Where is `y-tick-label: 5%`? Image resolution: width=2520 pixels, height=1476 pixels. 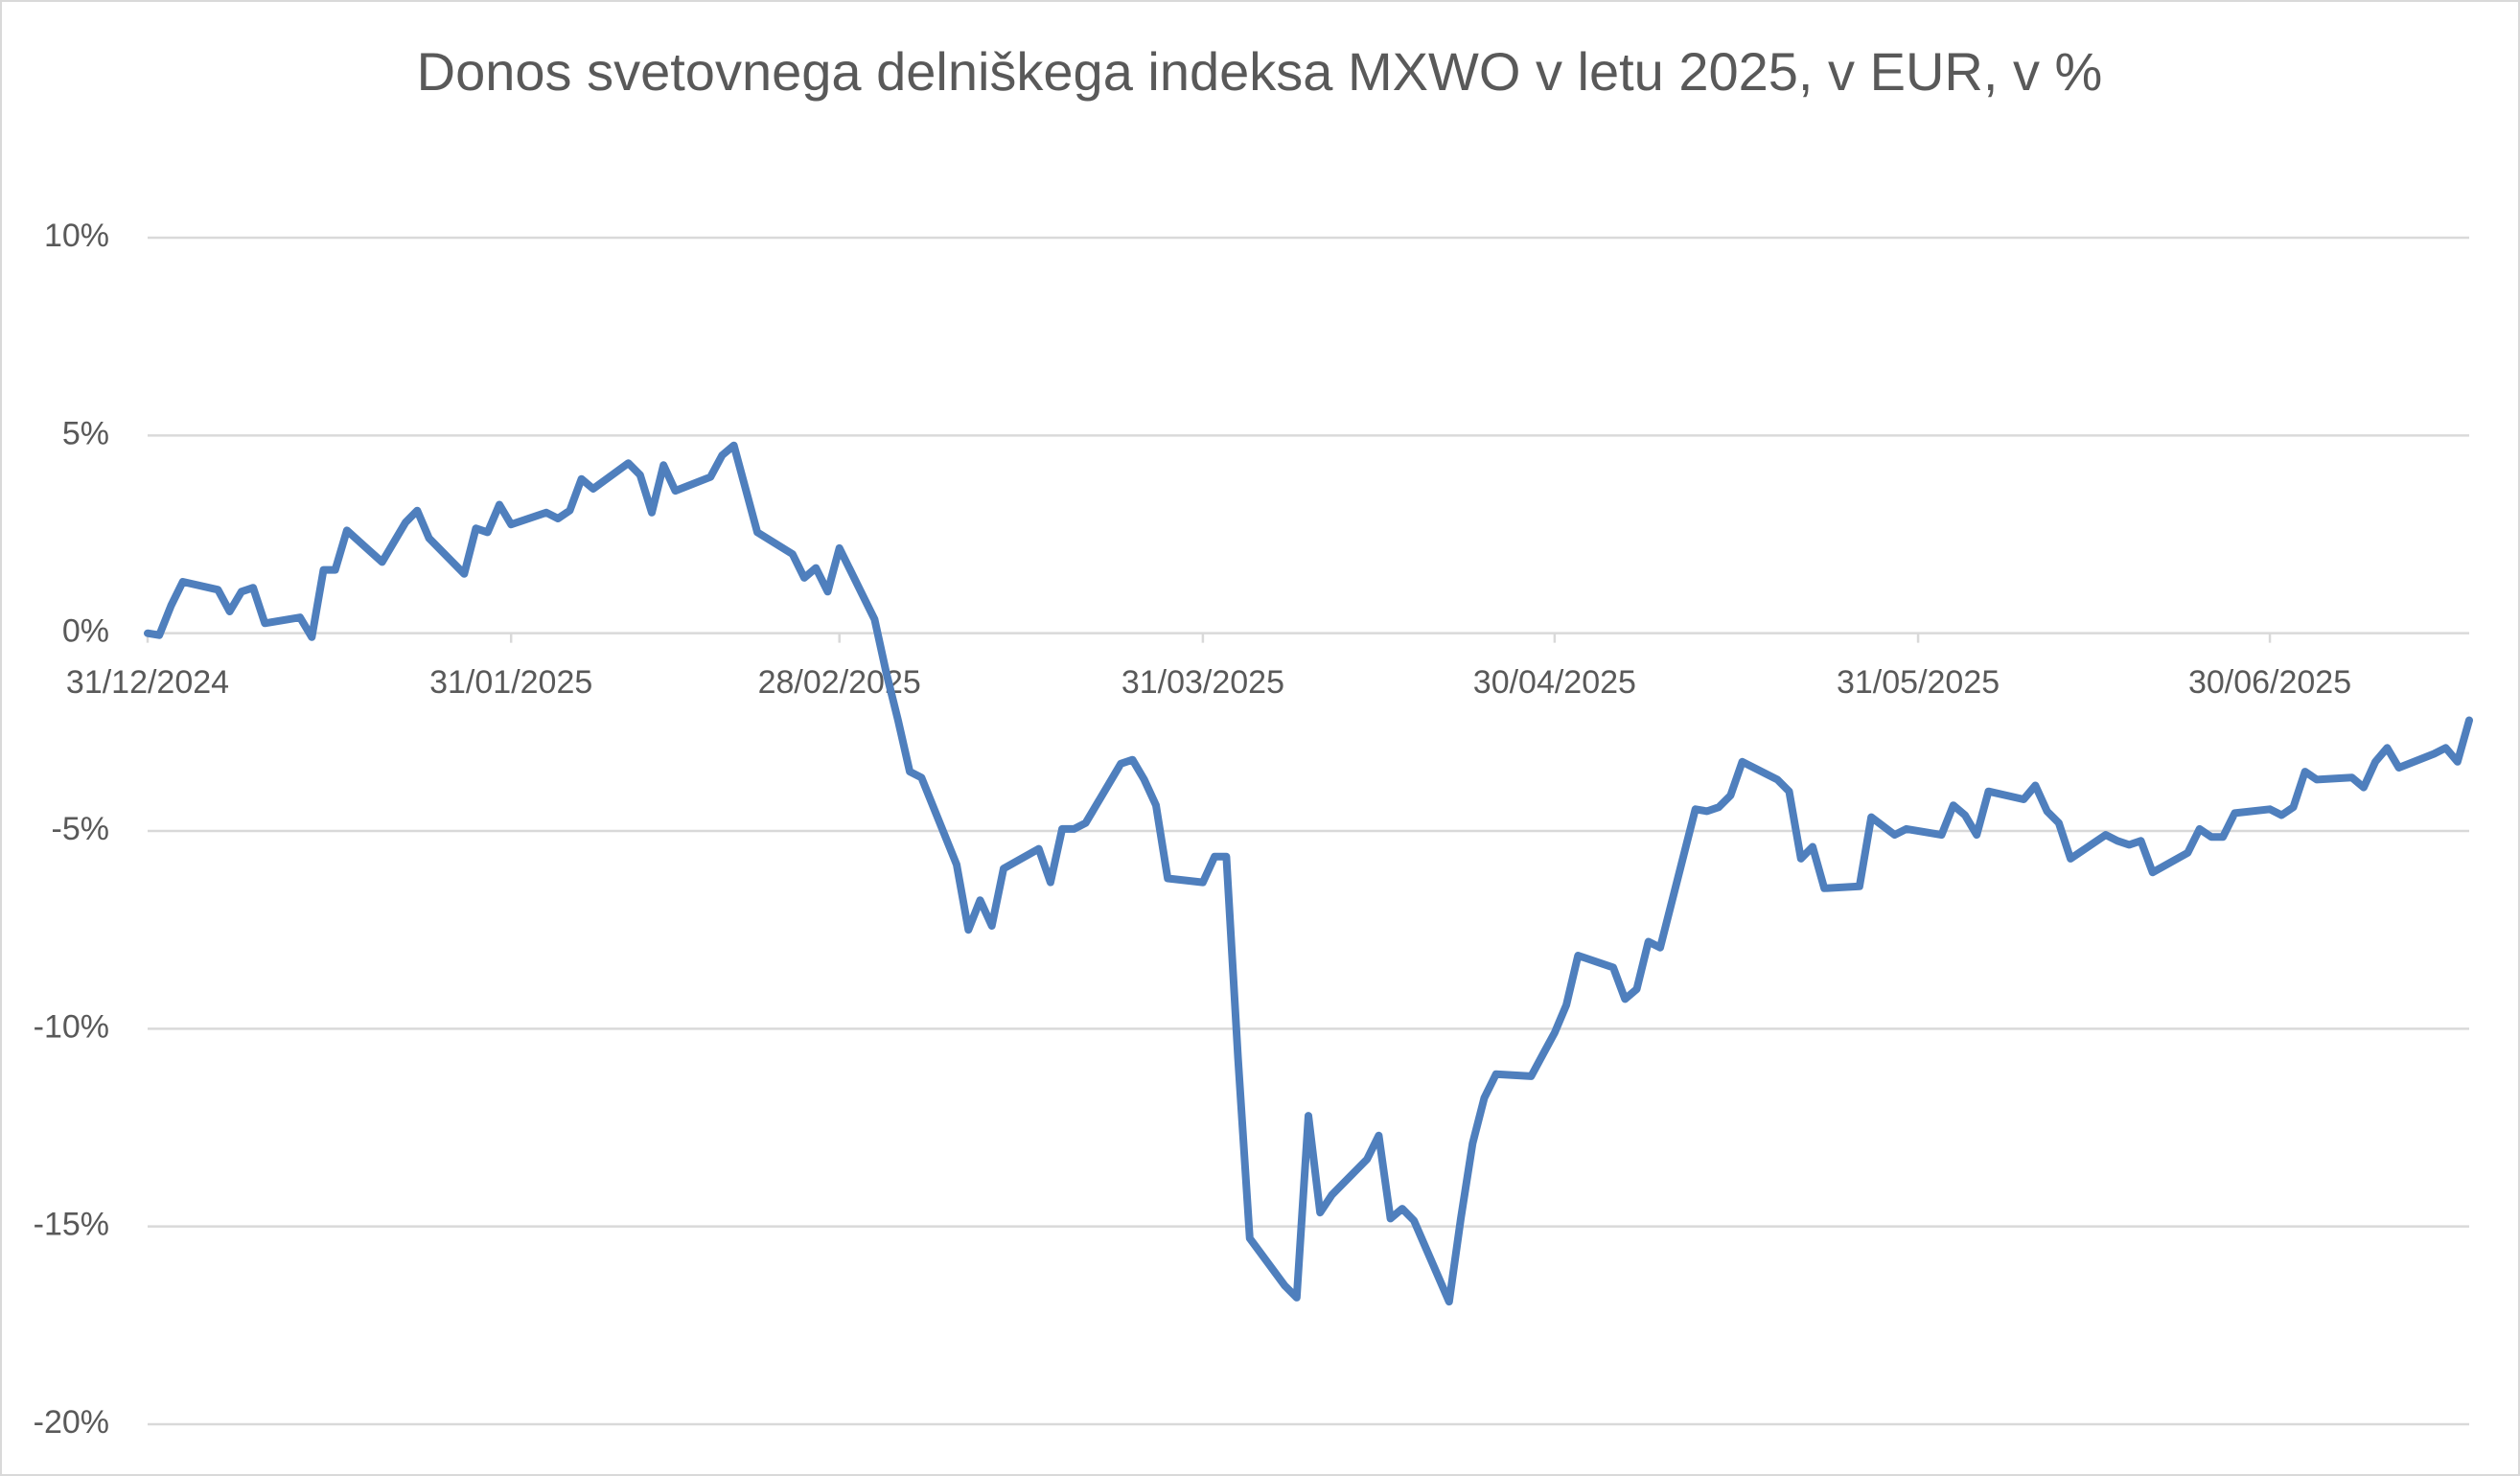
y-tick-label: 5% is located at coordinates (85, 433).